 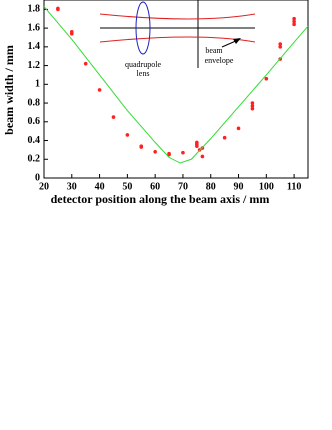 I want to click on x-tick-label: 80, so click(x=211, y=186).